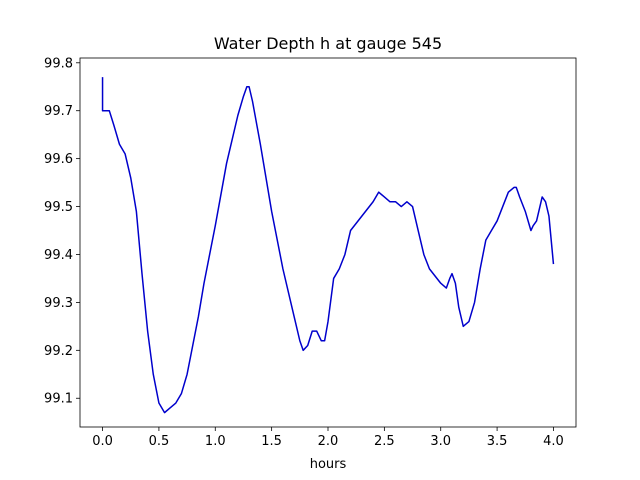 The height and width of the screenshot is (480, 640). I want to click on x-tick-label: 2.0, so click(328, 441).